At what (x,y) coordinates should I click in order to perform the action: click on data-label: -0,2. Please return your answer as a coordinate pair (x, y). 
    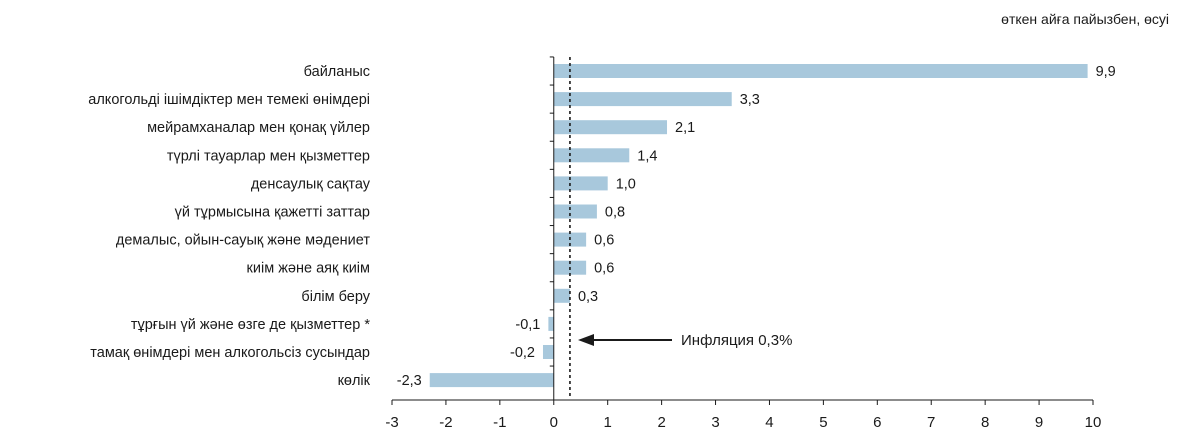
    Looking at the image, I should click on (522, 353).